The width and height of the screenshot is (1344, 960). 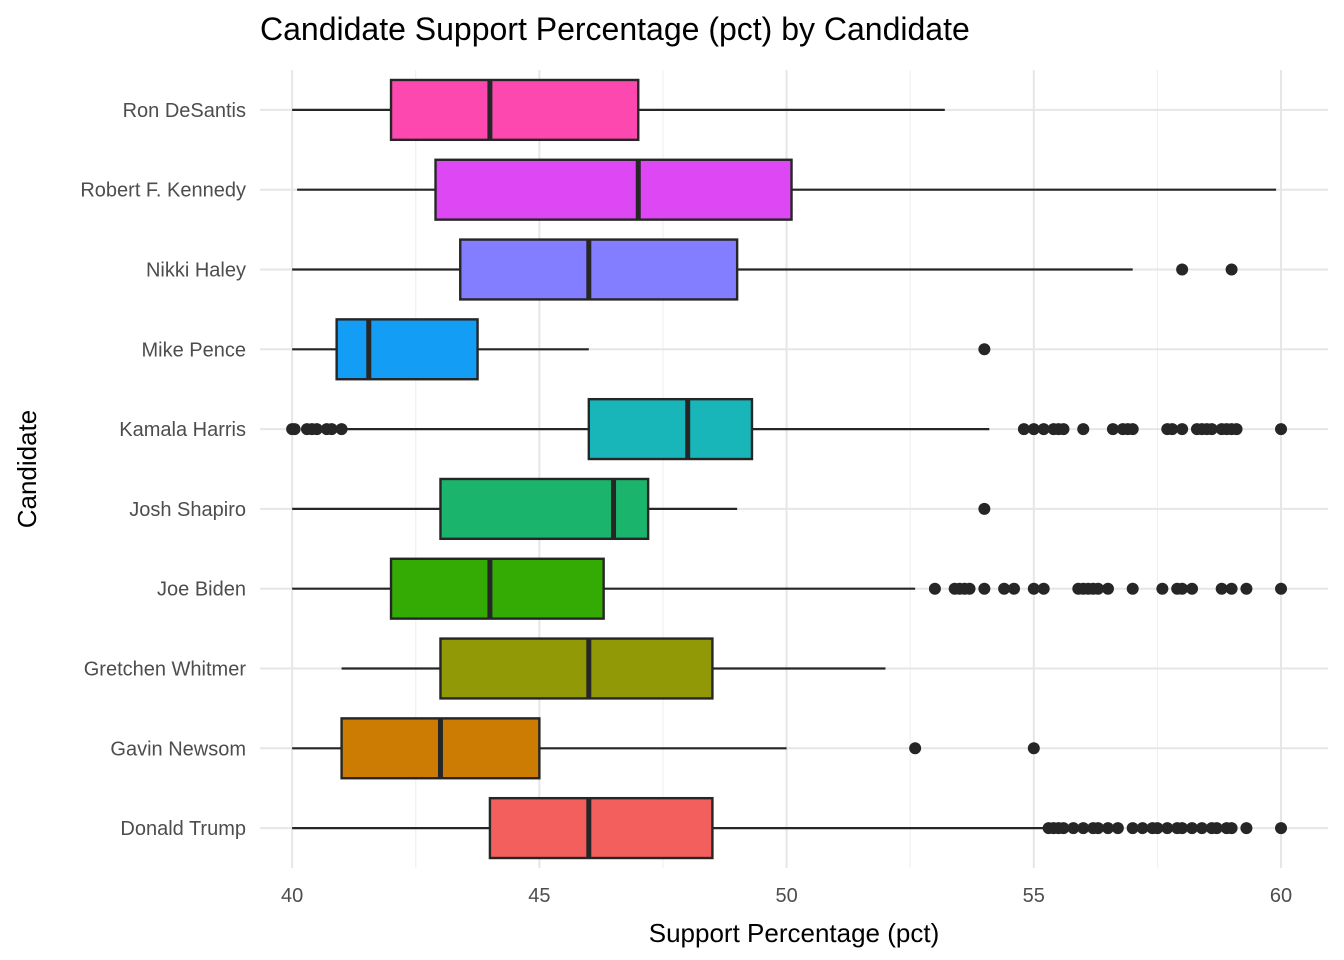 I want to click on y-tick-label: Ron DeSantis, so click(x=184, y=111).